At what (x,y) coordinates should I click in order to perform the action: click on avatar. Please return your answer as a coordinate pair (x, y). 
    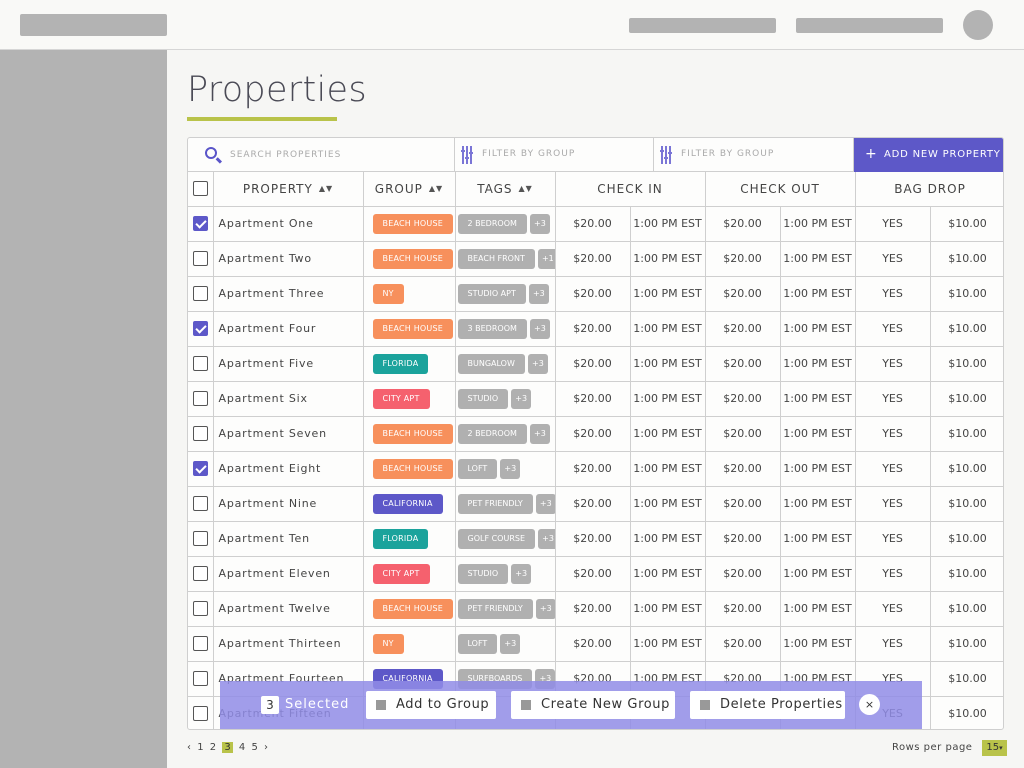
    Looking at the image, I should click on (978, 25).